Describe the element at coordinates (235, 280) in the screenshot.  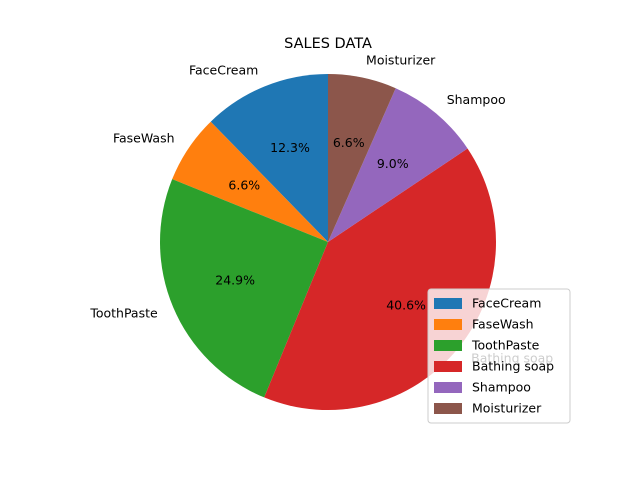
I see `percent-label-toothpaste: 24.9%` at that location.